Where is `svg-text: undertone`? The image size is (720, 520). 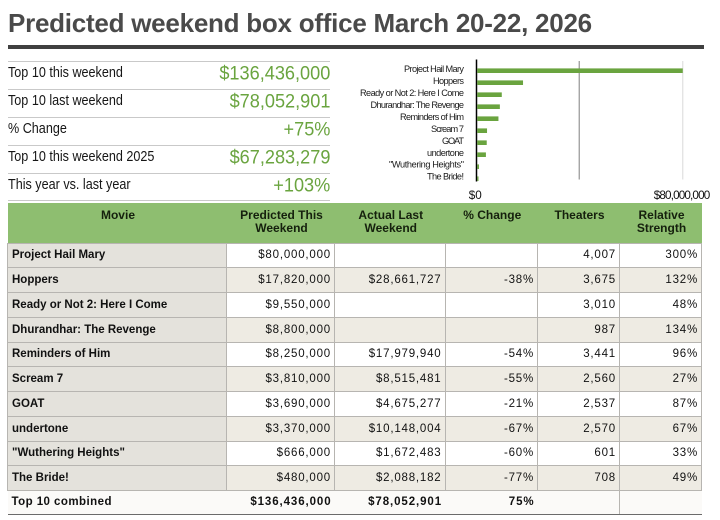 svg-text: undertone is located at coordinates (445, 153).